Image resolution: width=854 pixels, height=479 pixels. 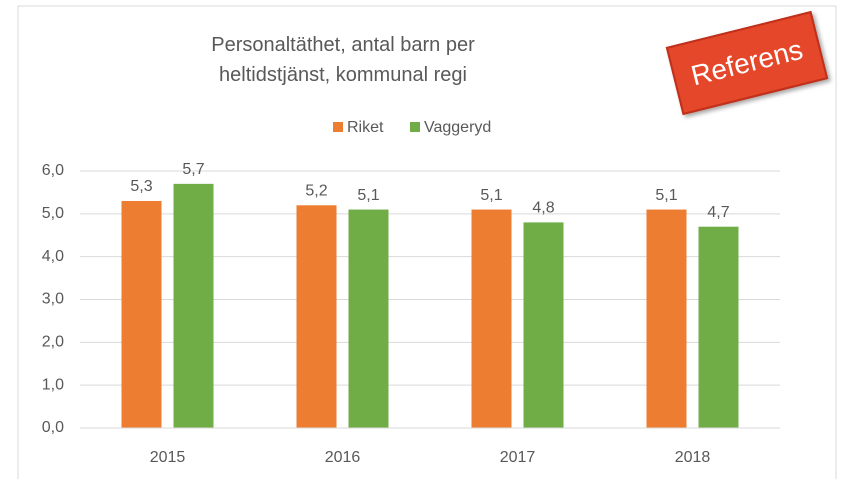 I want to click on x-tick-label: 2015, so click(x=168, y=457).